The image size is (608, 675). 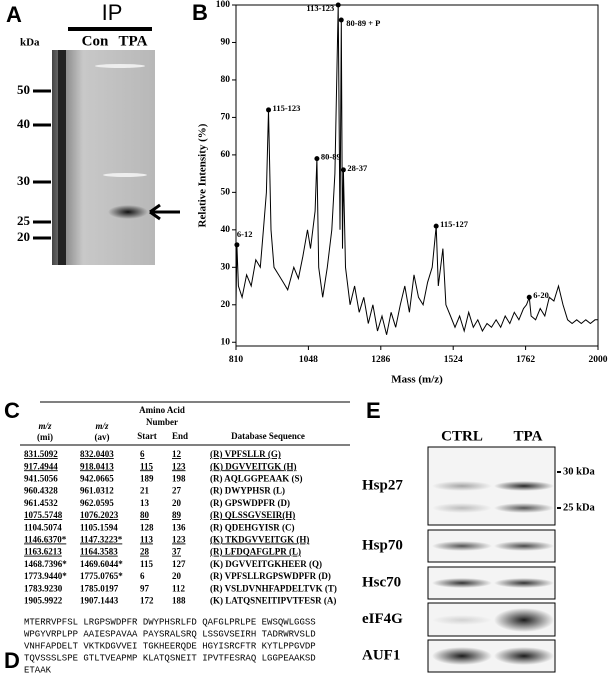 I want to click on cell: 1469.6044*, so click(x=101, y=564).